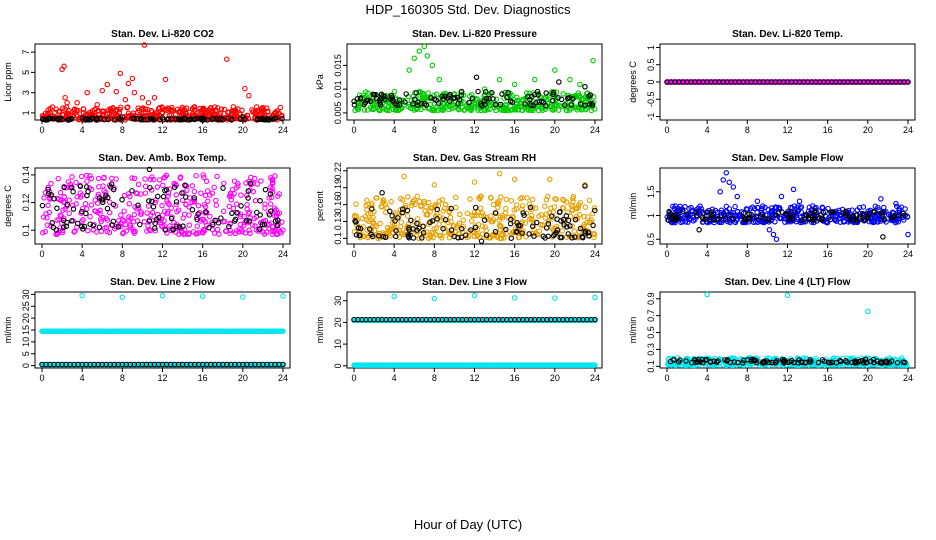 This screenshot has width=936, height=540. What do you see at coordinates (394, 254) in the screenshot?
I see `x-tick-label: 4` at bounding box center [394, 254].